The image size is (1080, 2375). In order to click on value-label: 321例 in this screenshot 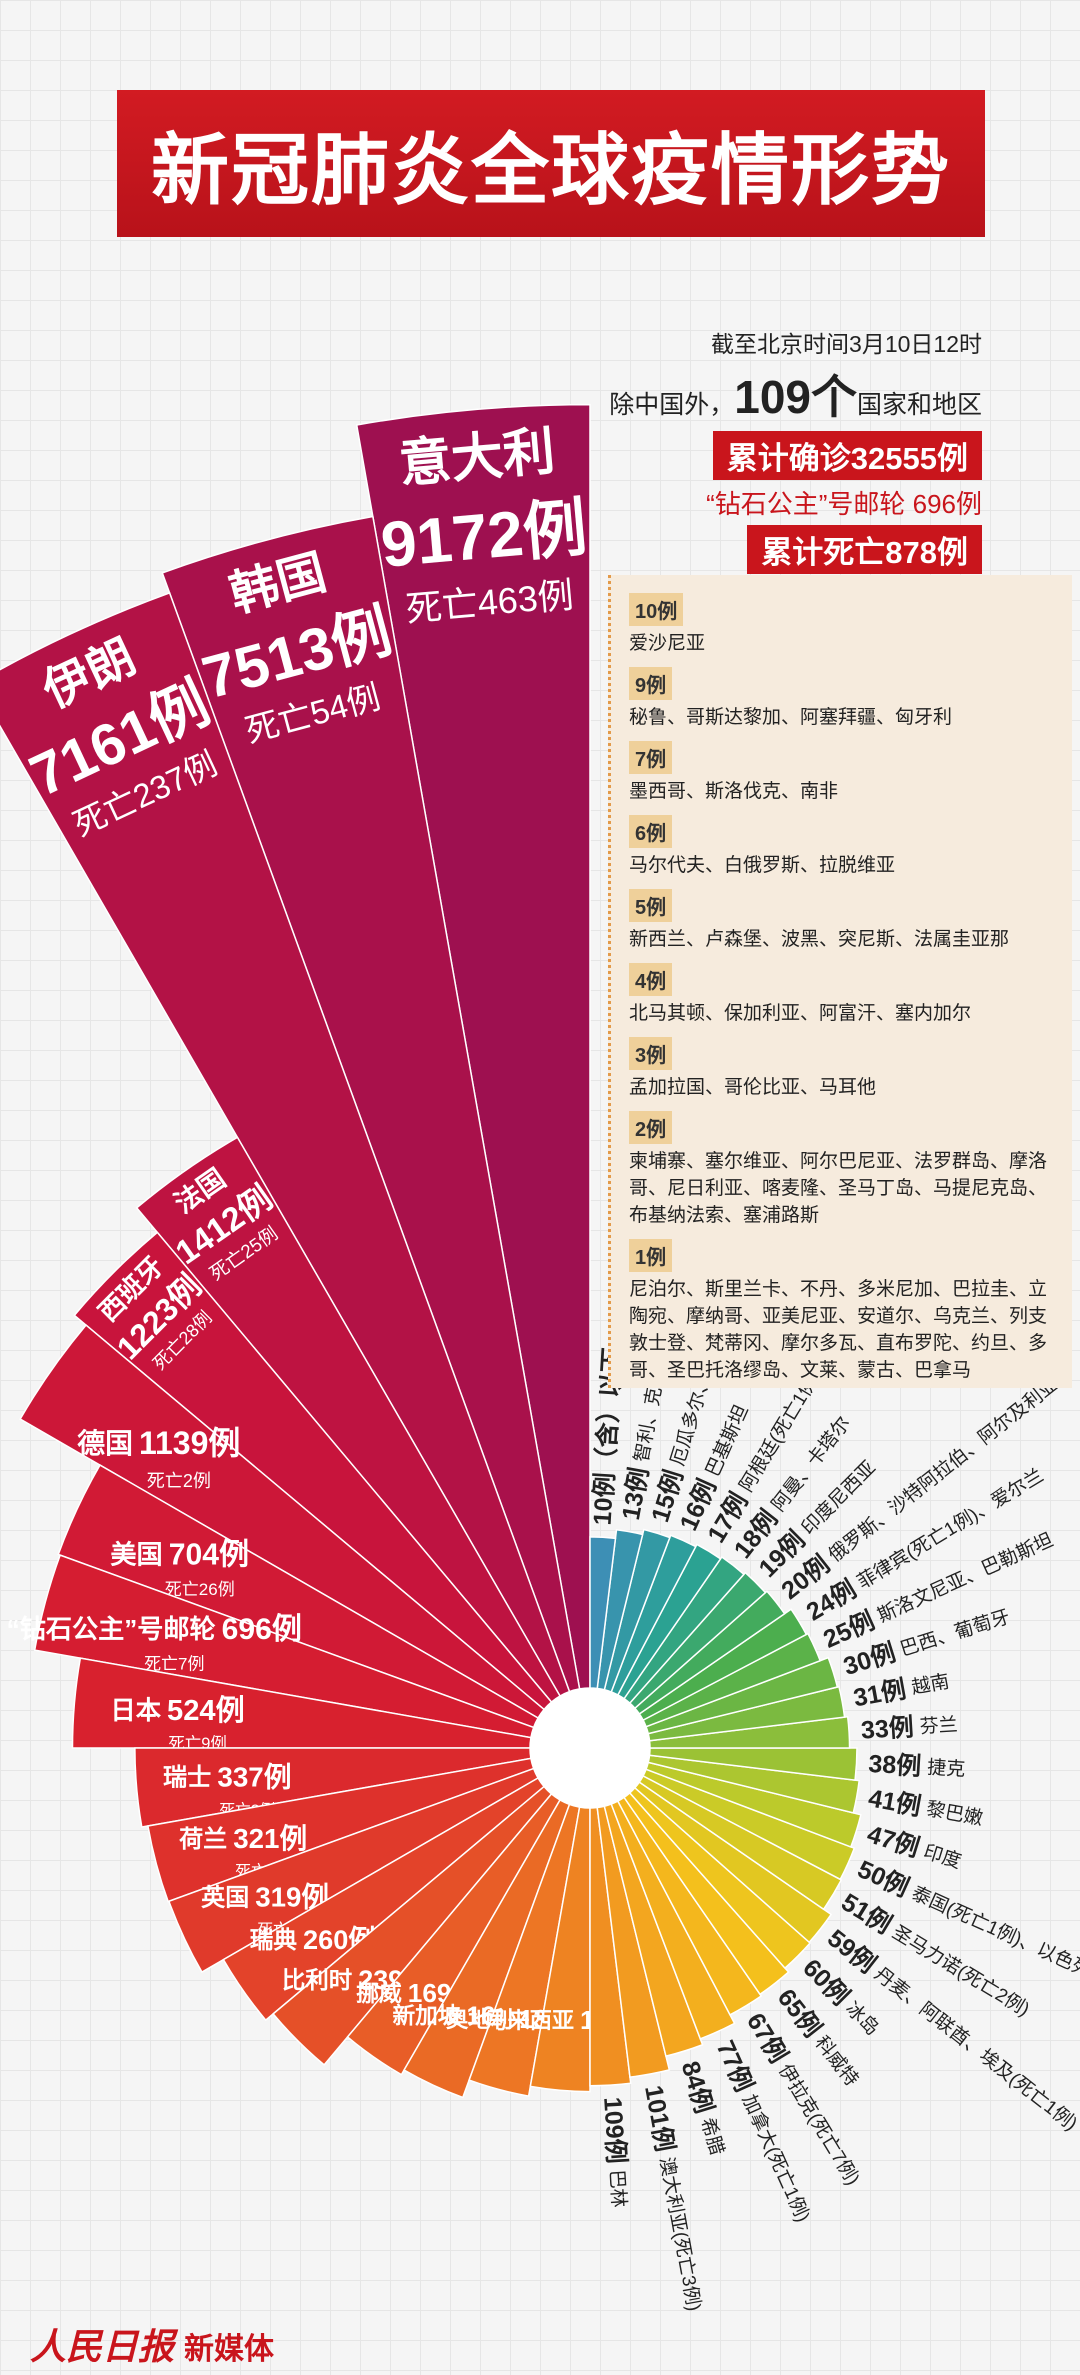, I will do `click(270, 1838)`.